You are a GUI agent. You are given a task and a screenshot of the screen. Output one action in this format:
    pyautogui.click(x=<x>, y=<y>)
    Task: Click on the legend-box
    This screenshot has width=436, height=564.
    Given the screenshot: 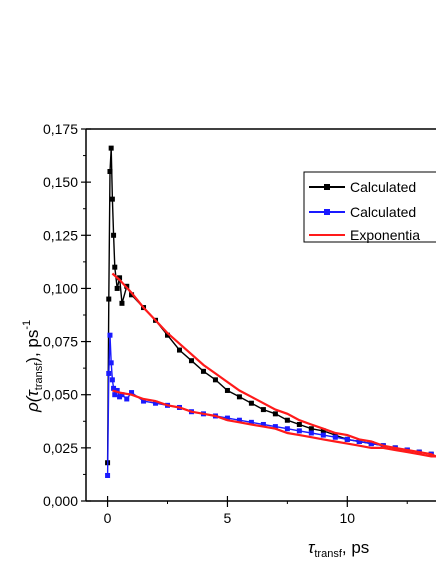 What is the action you would take?
    pyautogui.click(x=369, y=207)
    